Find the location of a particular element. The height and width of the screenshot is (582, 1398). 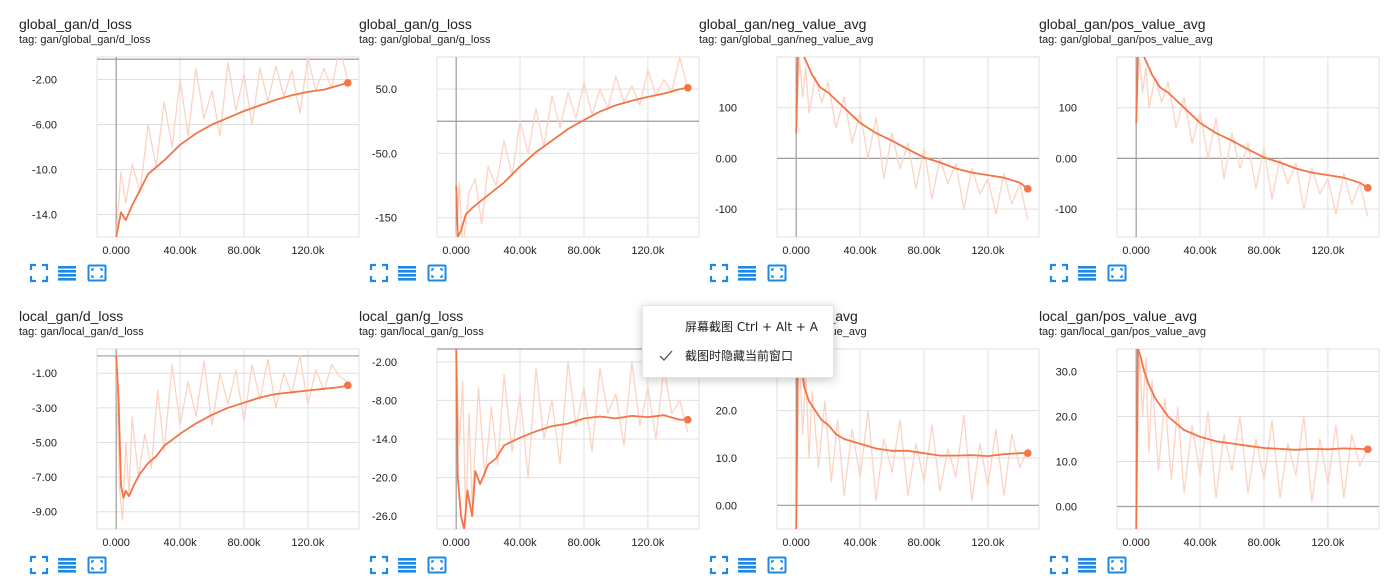

chart-plot: 100 0.00 -100 0.000 40.00k 80.00k 120.0k is located at coordinates (1217, 156).